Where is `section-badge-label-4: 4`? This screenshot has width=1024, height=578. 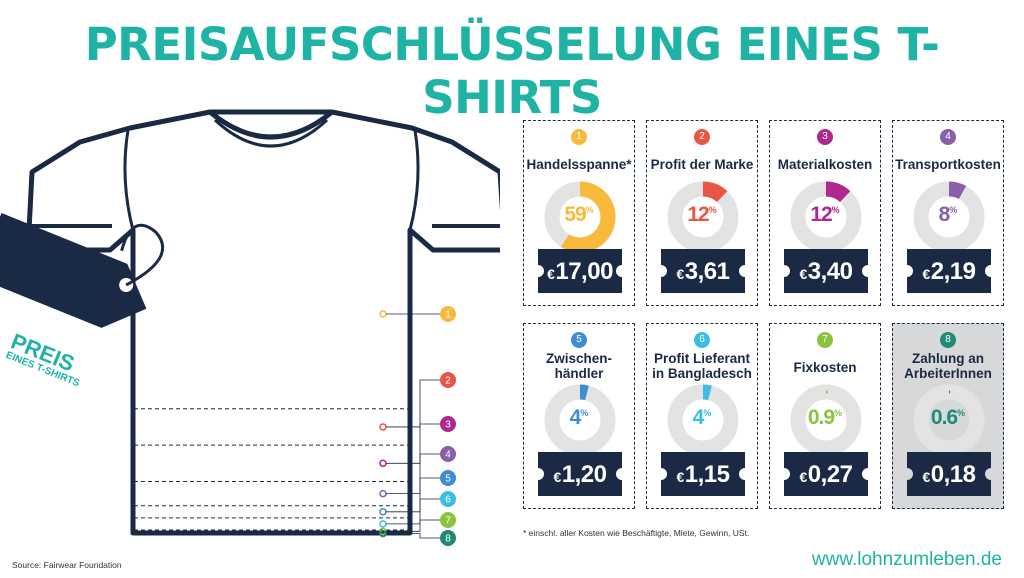 section-badge-label-4: 4 is located at coordinates (448, 455).